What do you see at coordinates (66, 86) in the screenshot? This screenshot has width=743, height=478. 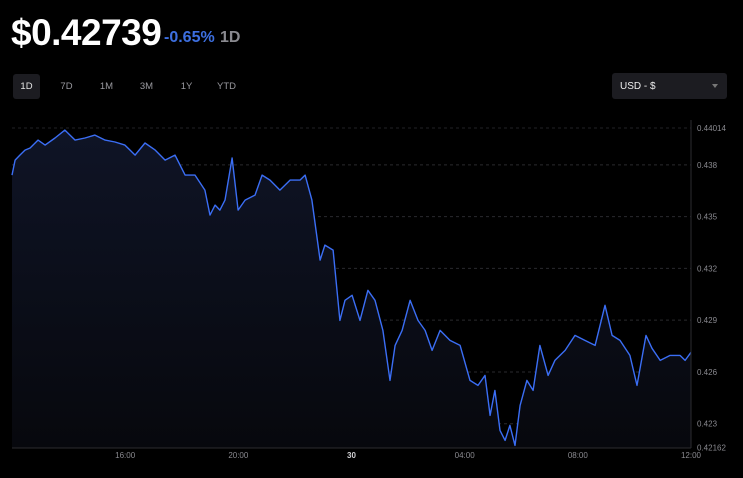 I see `range-7d-button: 7D` at bounding box center [66, 86].